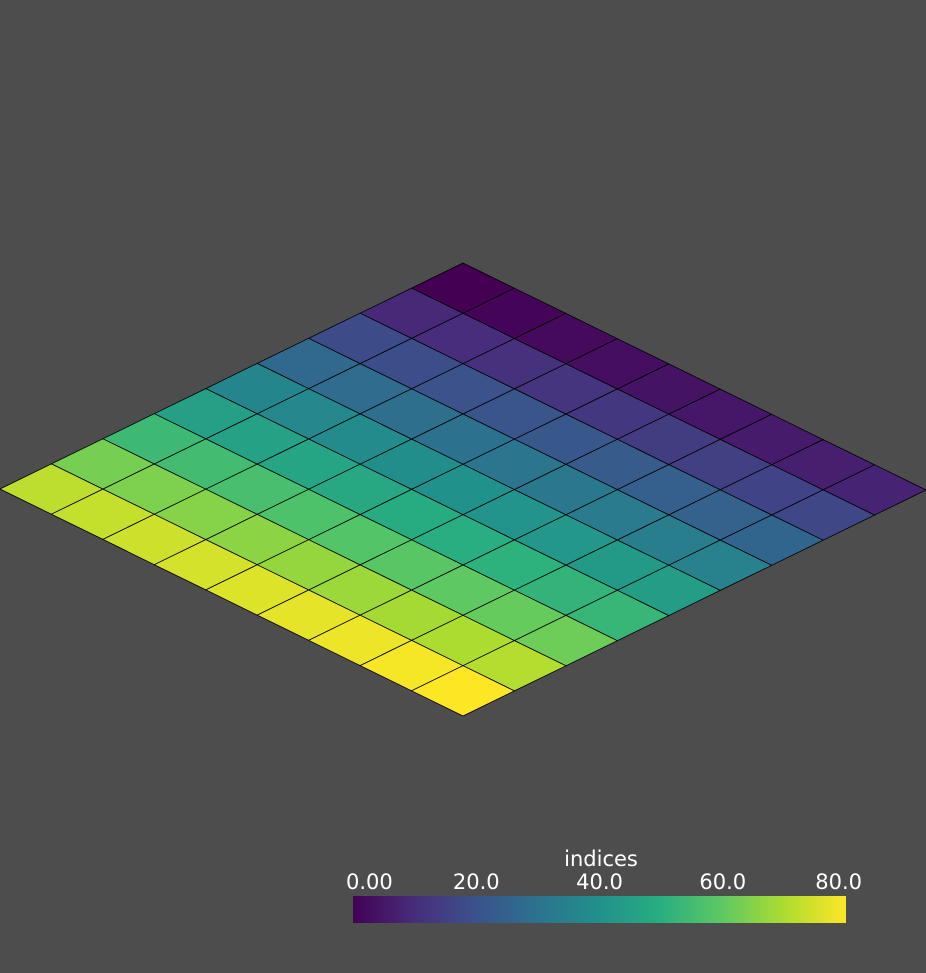 Image resolution: width=926 pixels, height=973 pixels. What do you see at coordinates (599, 909) in the screenshot?
I see `scalar-bar-gradient` at bounding box center [599, 909].